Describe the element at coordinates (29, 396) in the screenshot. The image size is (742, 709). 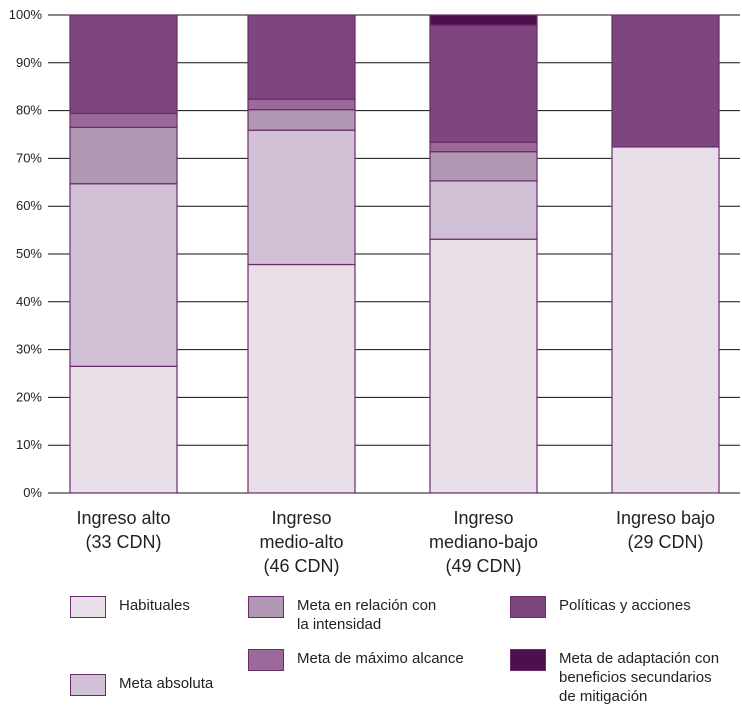
I see `y-tick-label: 20%` at that location.